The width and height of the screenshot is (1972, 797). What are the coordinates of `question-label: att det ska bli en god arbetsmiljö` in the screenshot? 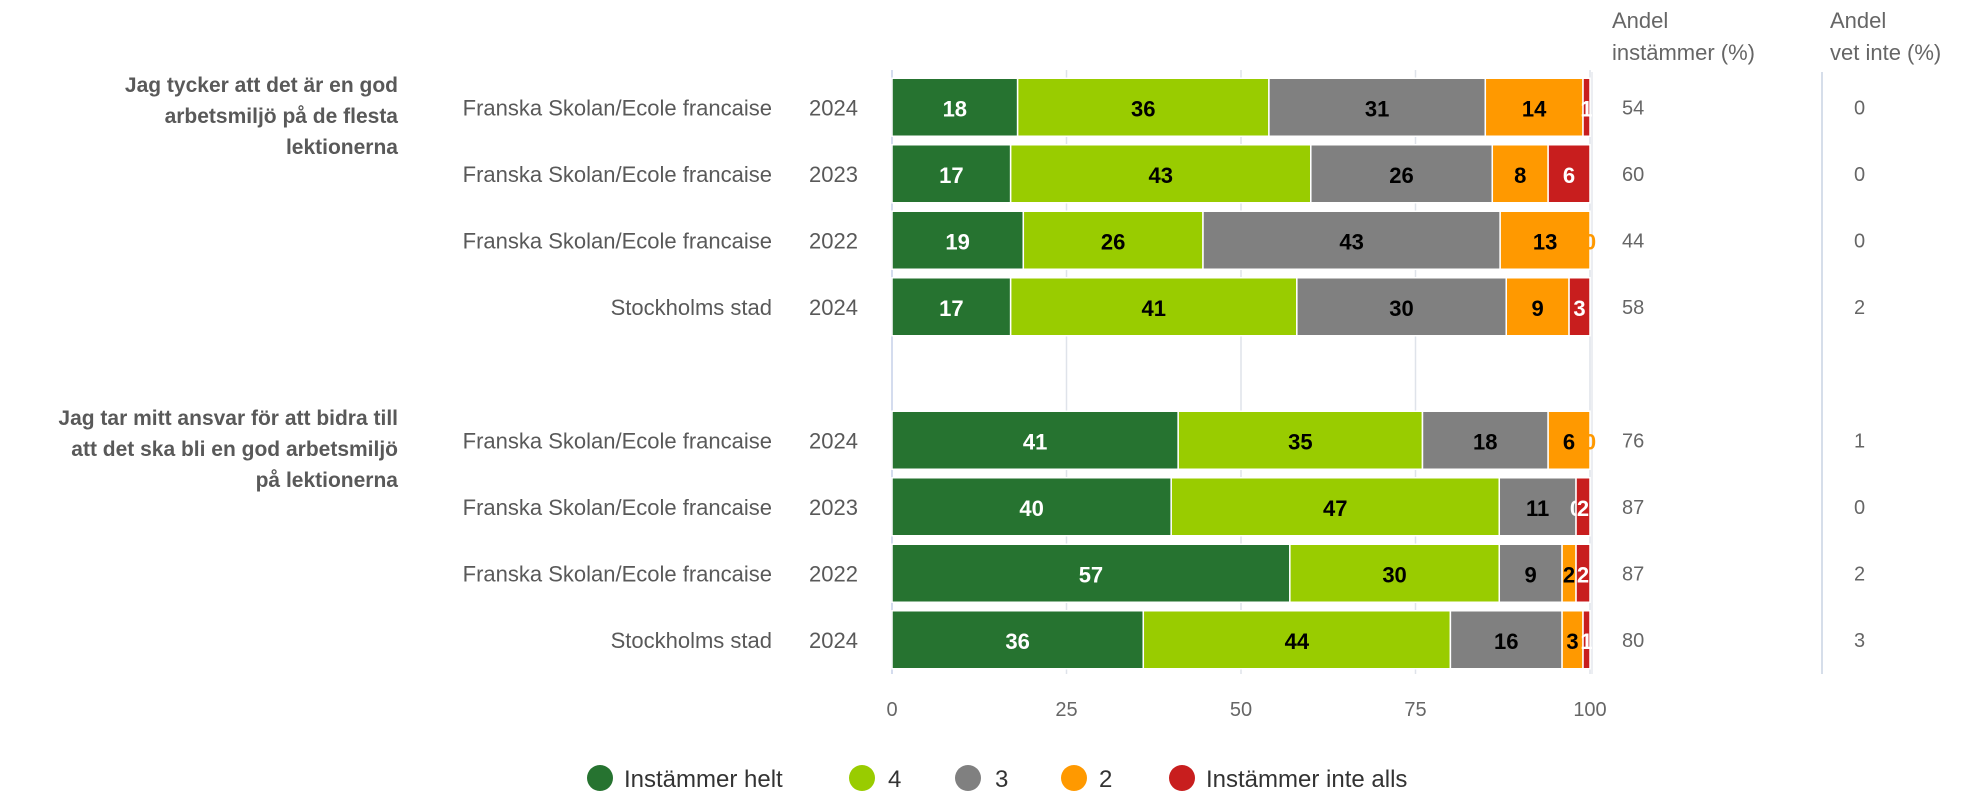 It's located at (234, 449).